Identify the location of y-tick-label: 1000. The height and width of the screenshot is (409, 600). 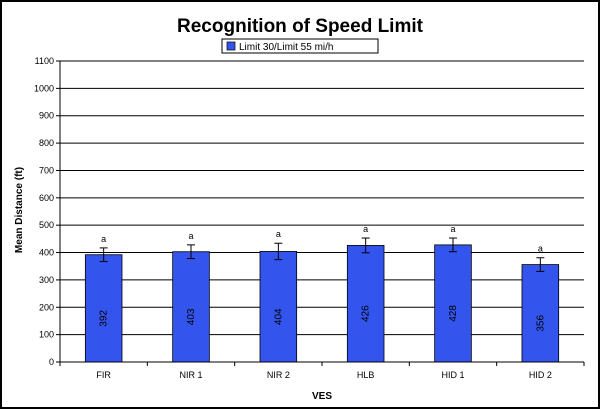
(44, 88).